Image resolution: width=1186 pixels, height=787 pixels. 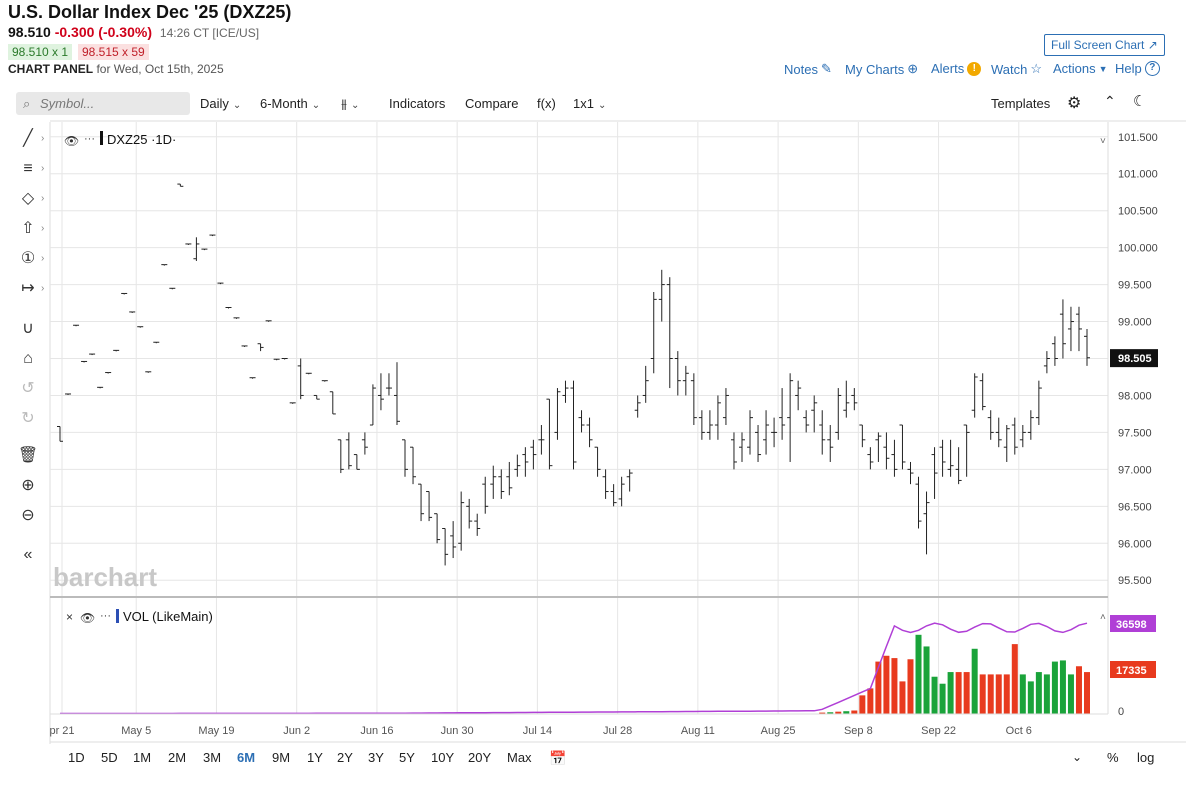 What do you see at coordinates (28, 418) in the screenshot?
I see `redo-icon: ↻` at bounding box center [28, 418].